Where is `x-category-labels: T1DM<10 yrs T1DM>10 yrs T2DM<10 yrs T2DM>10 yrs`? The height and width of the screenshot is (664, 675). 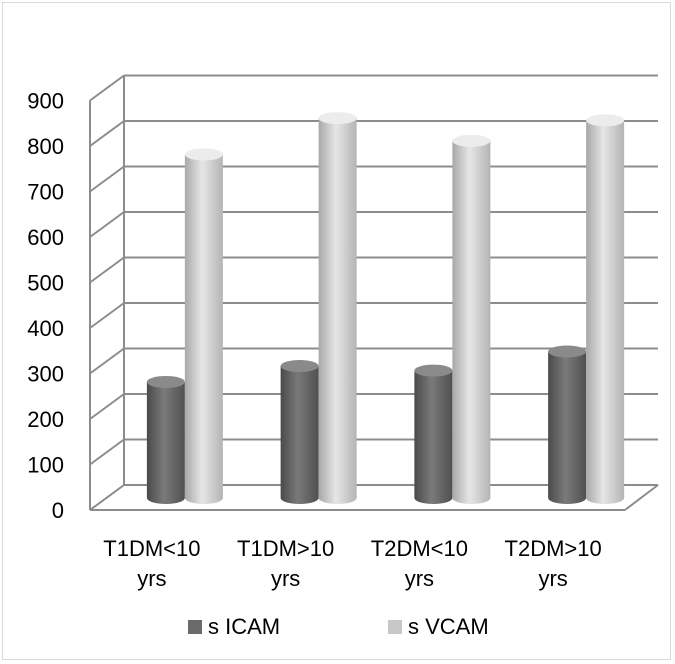 x-category-labels: T1DM<10 yrs T1DM>10 yrs T2DM<10 yrs T2DM>10 yrs is located at coordinates (352, 563).